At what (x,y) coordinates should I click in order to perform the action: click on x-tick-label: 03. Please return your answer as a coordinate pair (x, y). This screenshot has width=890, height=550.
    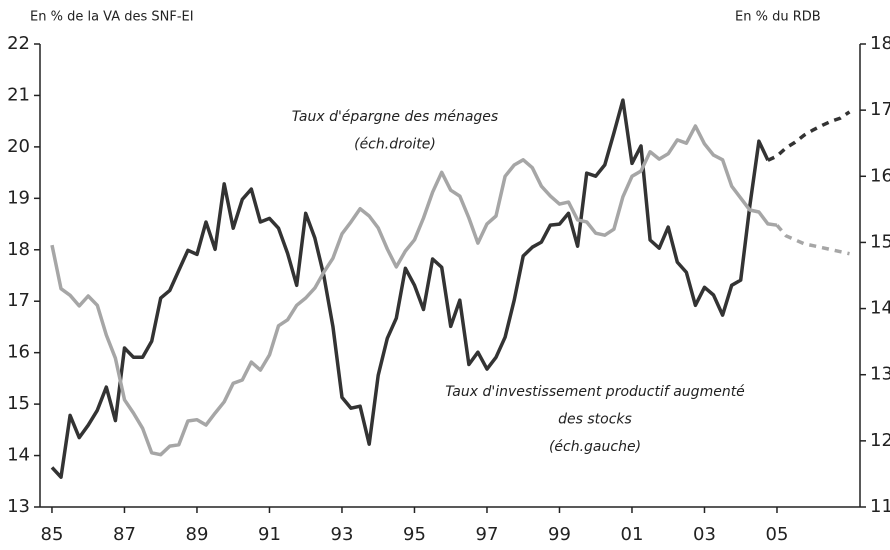
    Looking at the image, I should click on (704, 534).